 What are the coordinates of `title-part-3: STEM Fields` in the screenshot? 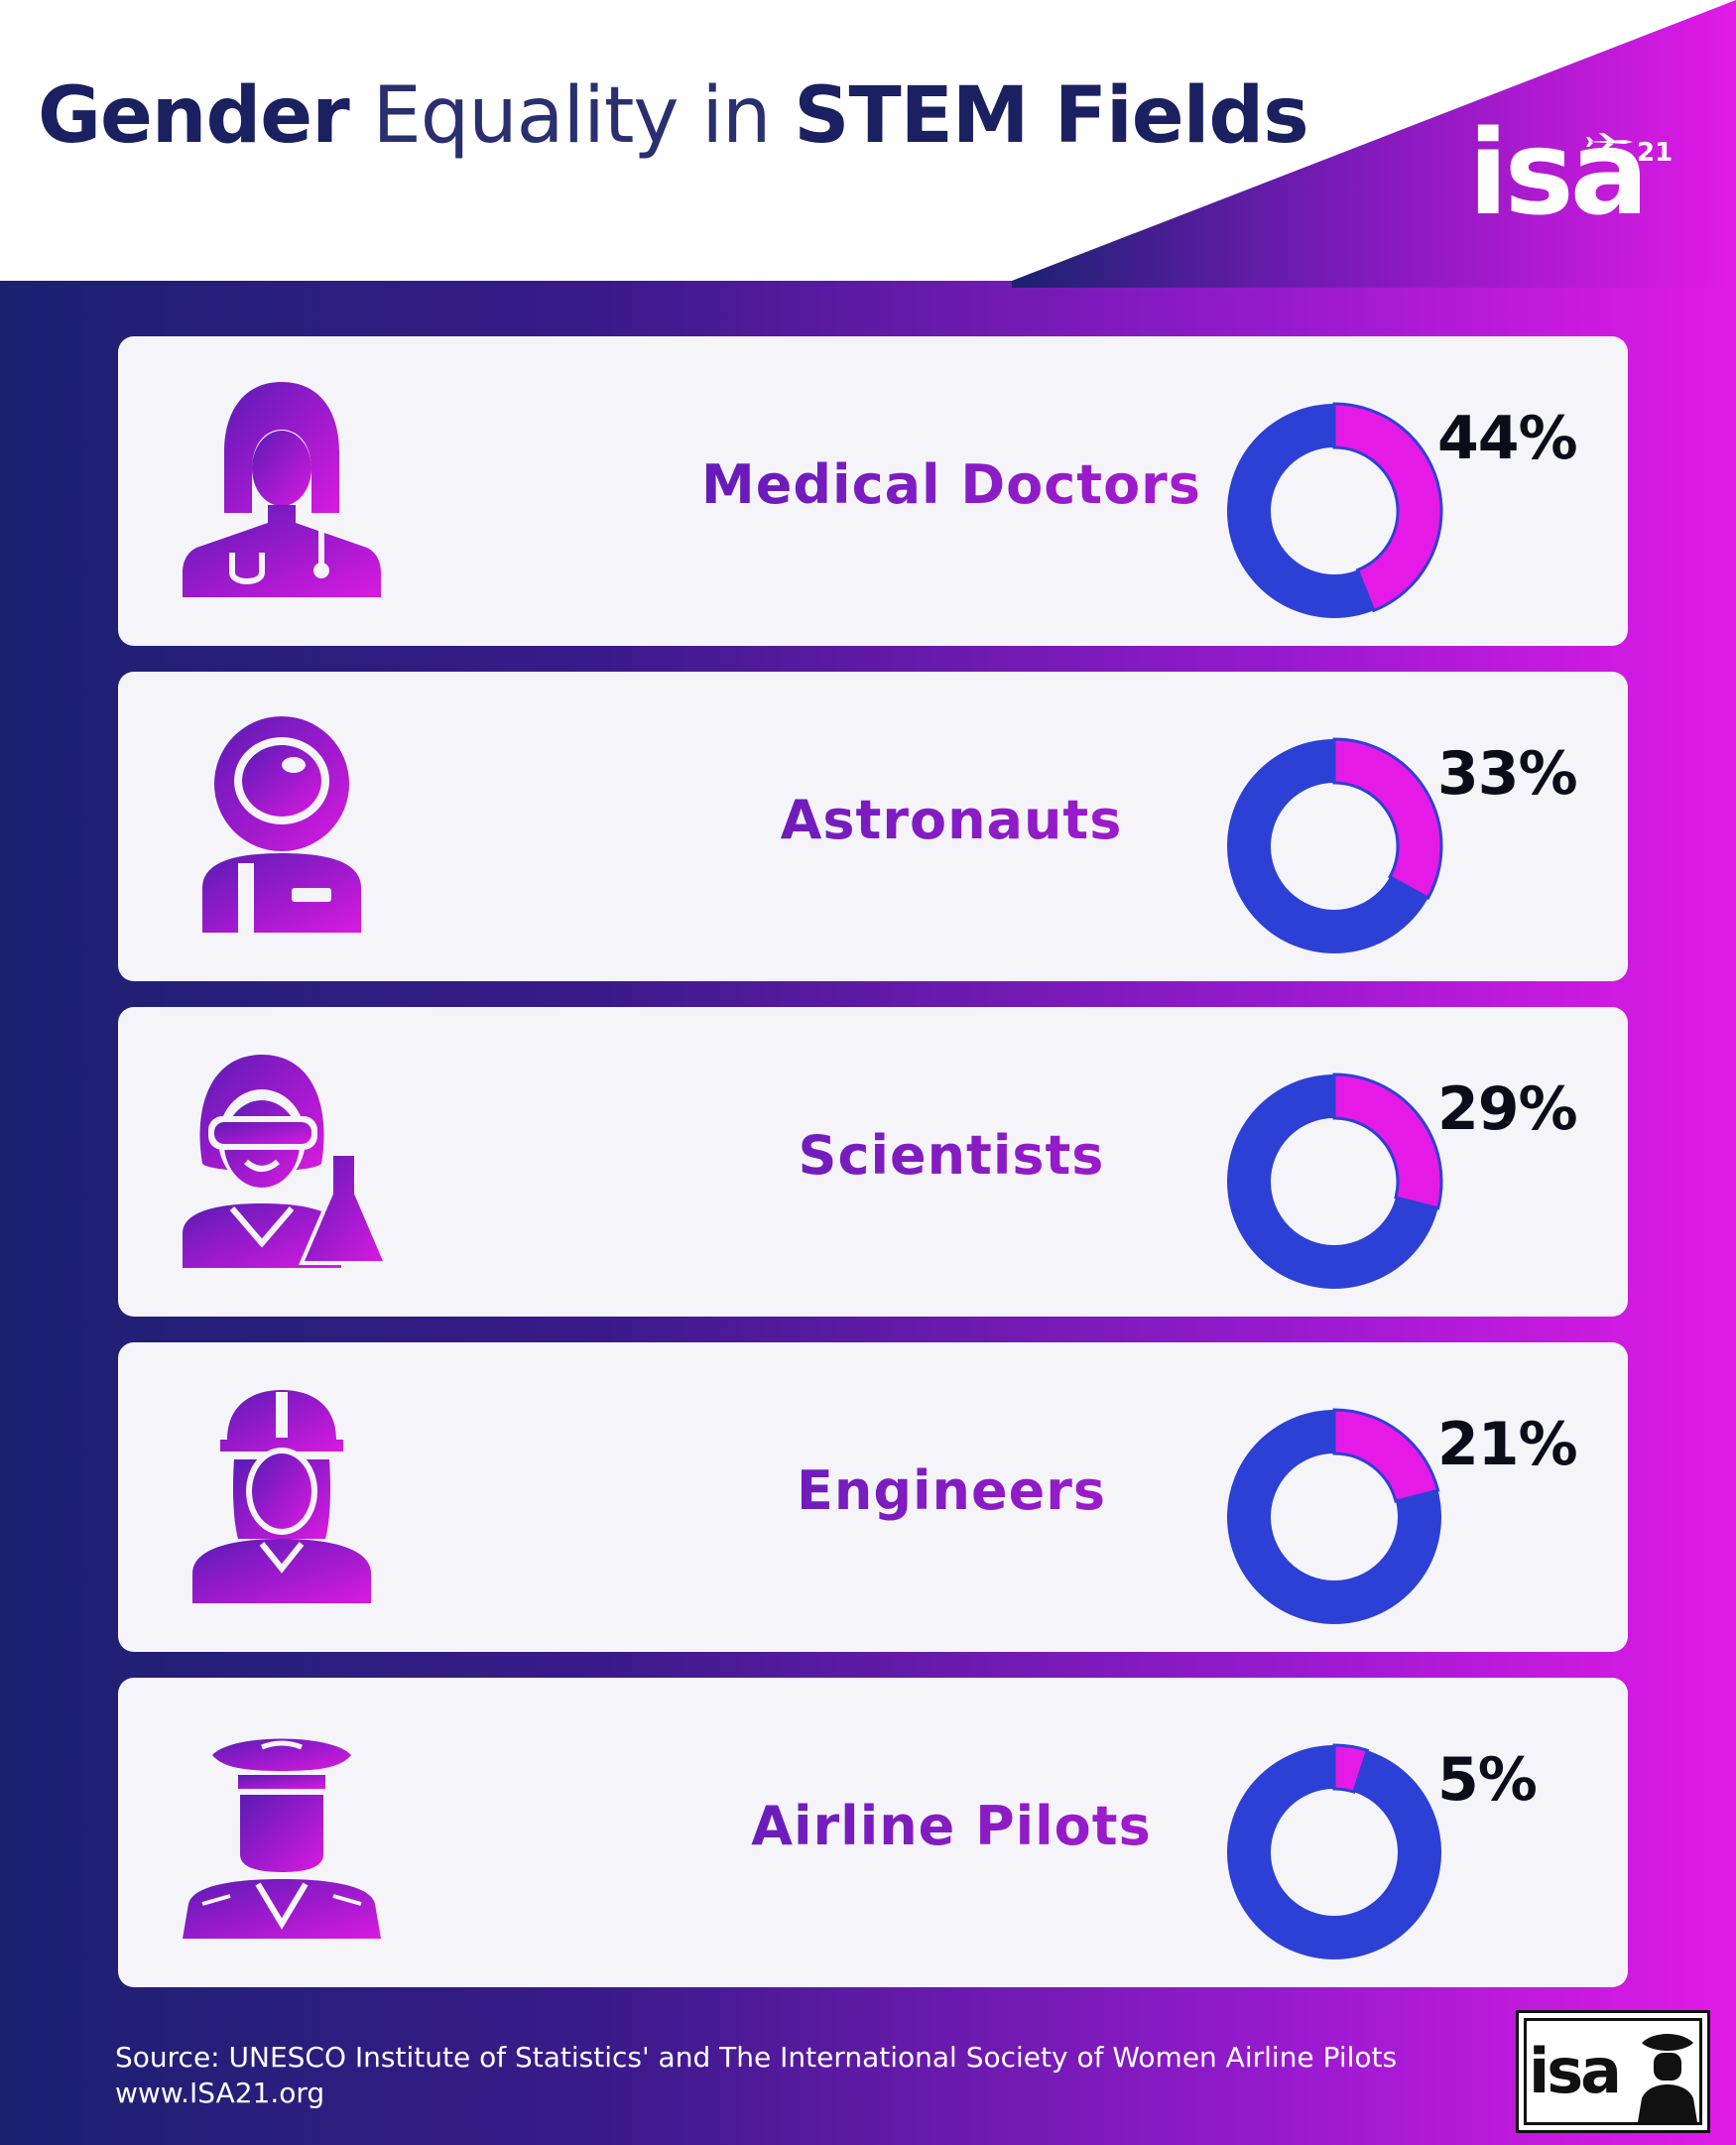 It's located at (1051, 116).